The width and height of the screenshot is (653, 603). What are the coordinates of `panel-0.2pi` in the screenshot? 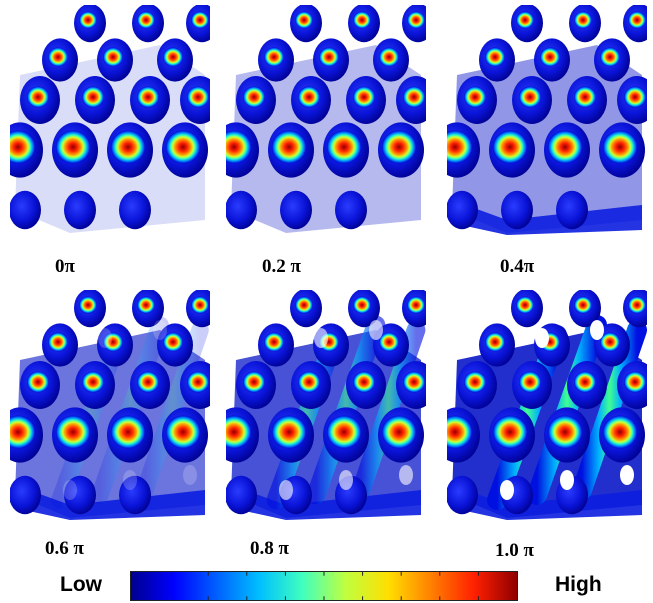 It's located at (326, 120).